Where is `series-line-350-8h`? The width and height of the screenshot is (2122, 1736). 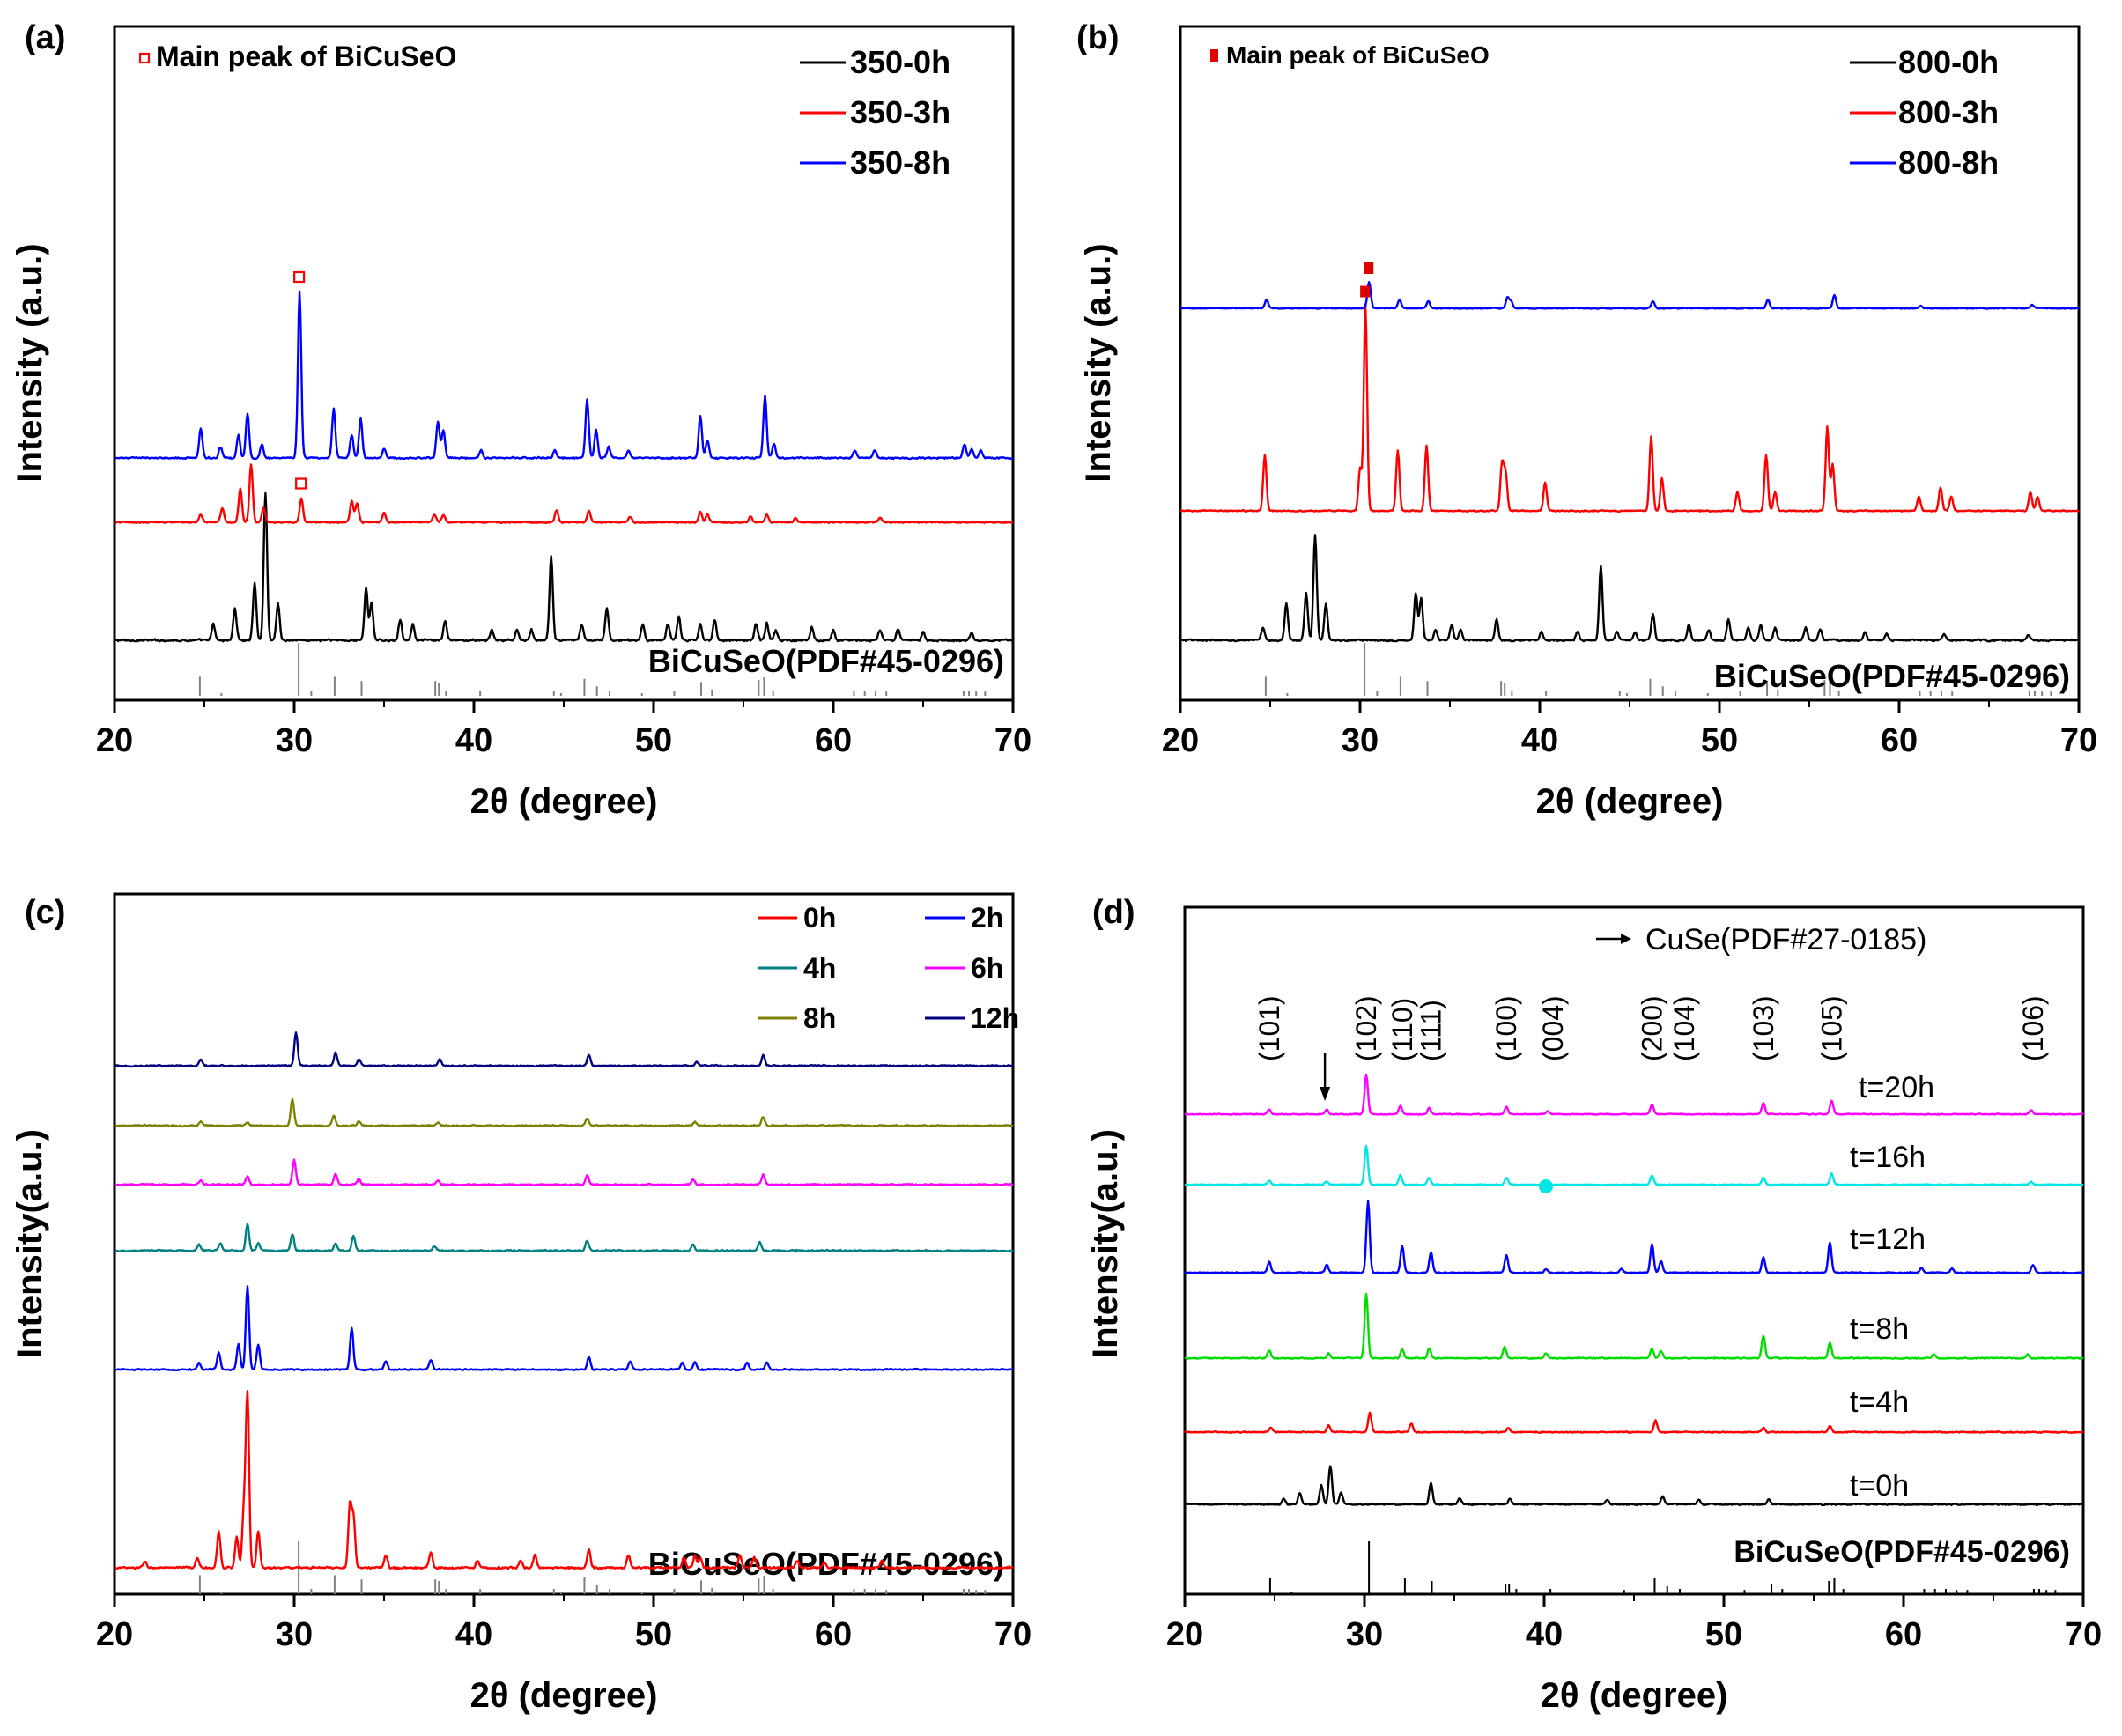
series-line-350-8h is located at coordinates (564, 375).